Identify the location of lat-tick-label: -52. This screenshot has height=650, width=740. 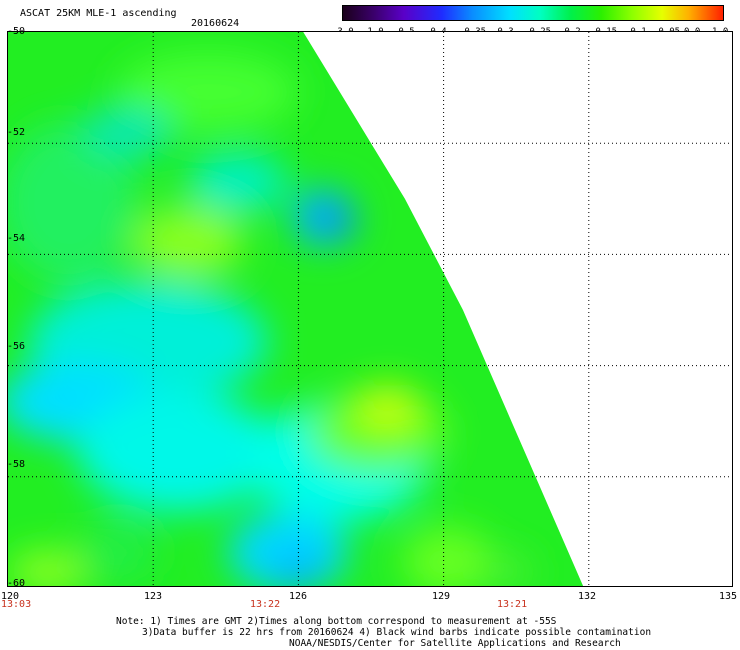
(16, 132).